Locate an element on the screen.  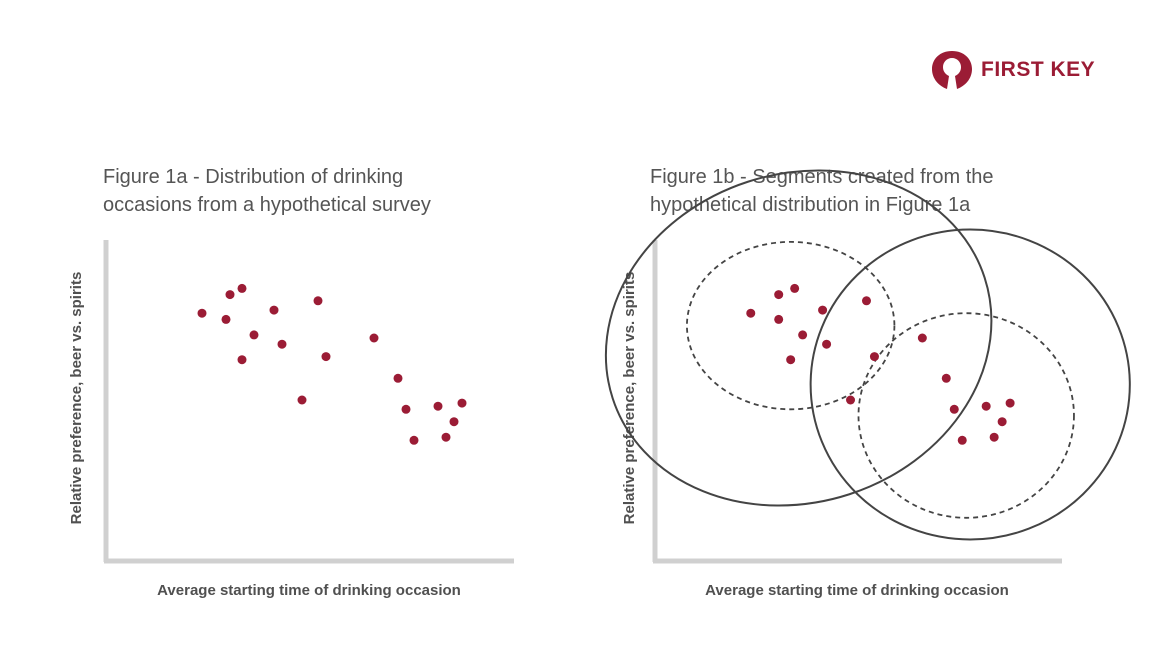
figure-1b-title-line-1: Figure 1b - Segments created from the is located at coordinates (822, 177).